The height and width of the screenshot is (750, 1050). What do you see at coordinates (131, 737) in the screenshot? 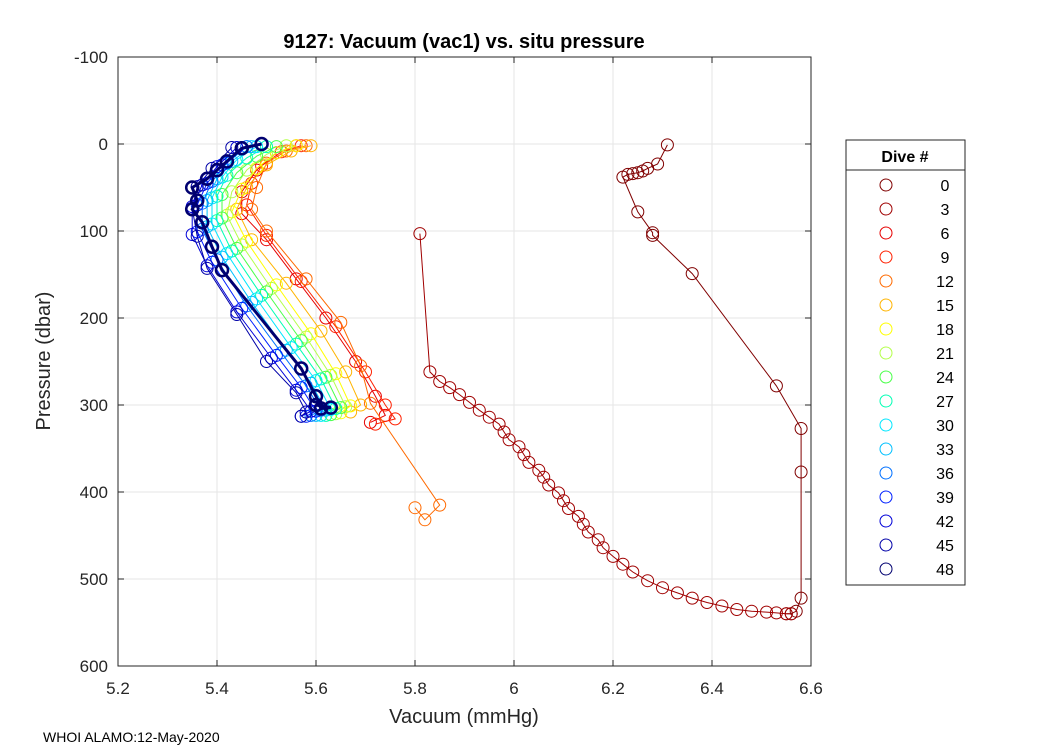
I see `footer-text: WHOI ALAMO:12-May-2020` at bounding box center [131, 737].